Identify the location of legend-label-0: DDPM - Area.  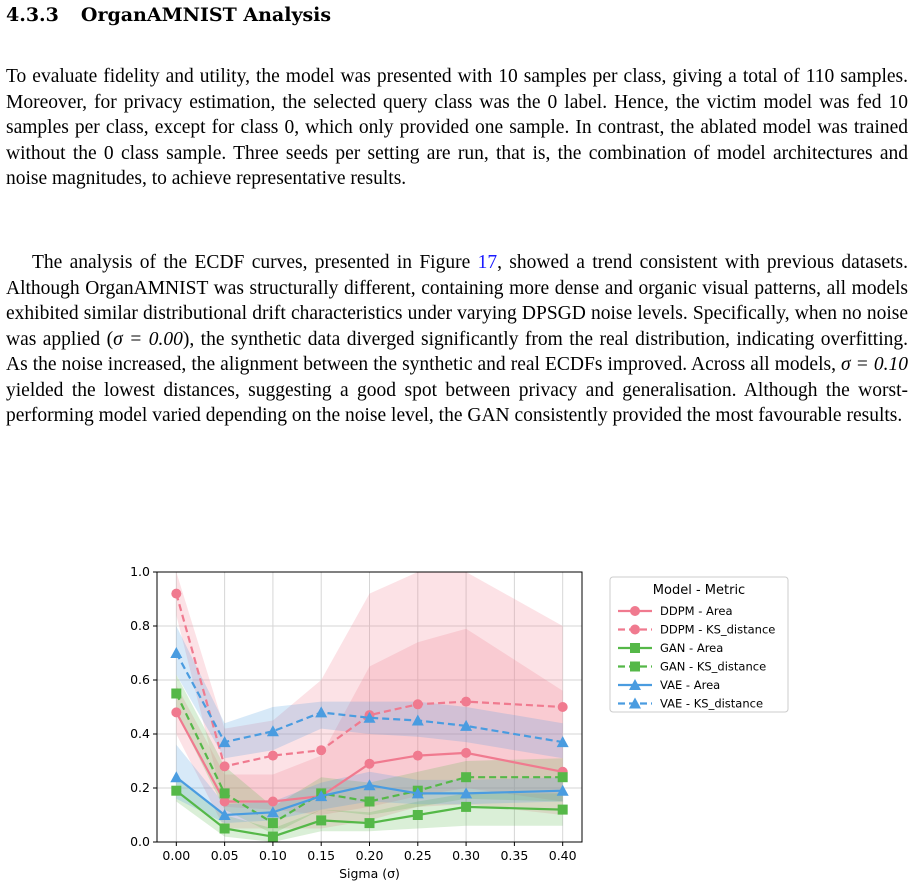
(696, 611).